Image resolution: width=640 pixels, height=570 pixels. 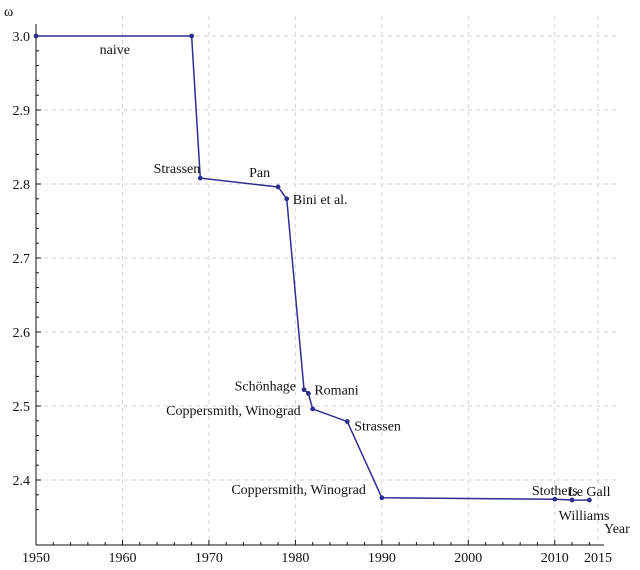 I want to click on point-label: Bini et al., so click(x=320, y=200).